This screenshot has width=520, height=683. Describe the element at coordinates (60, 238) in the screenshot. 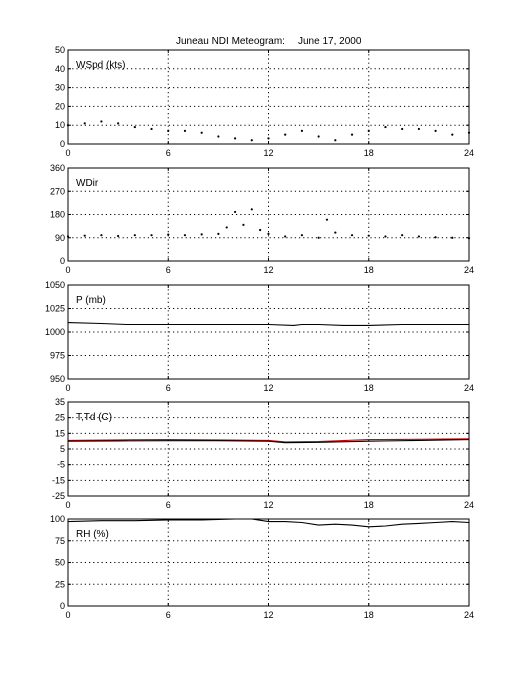

I see `y-tick-label: 90` at that location.